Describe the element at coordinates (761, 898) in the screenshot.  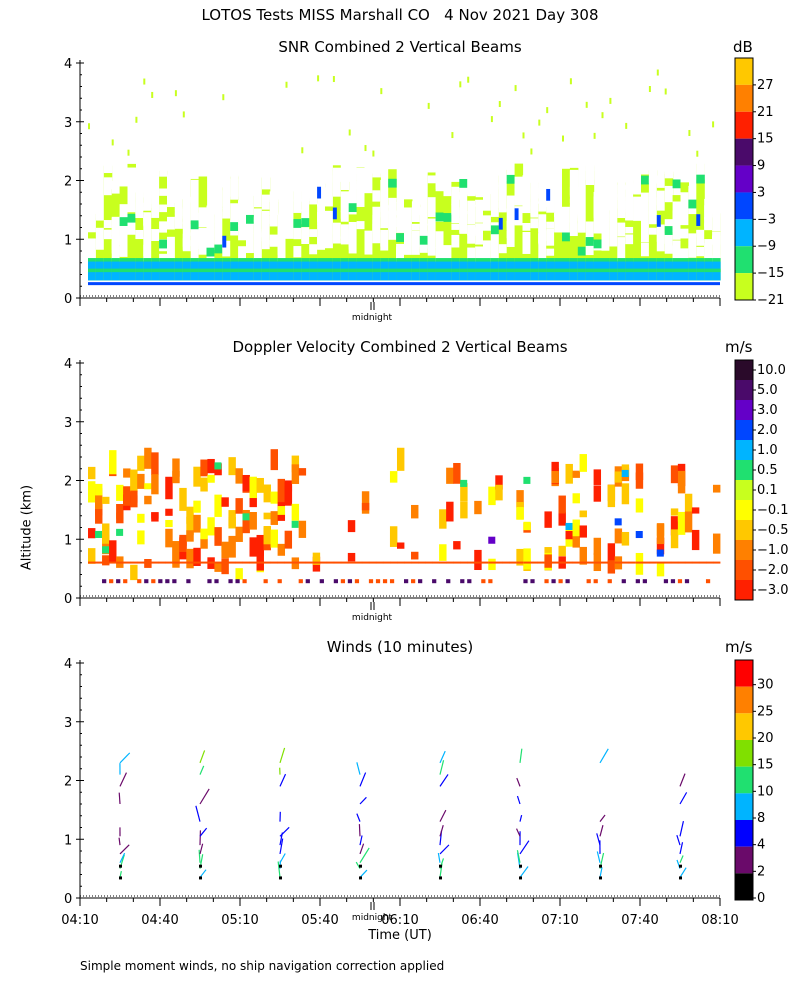
I see `colorbar-label: 0` at that location.